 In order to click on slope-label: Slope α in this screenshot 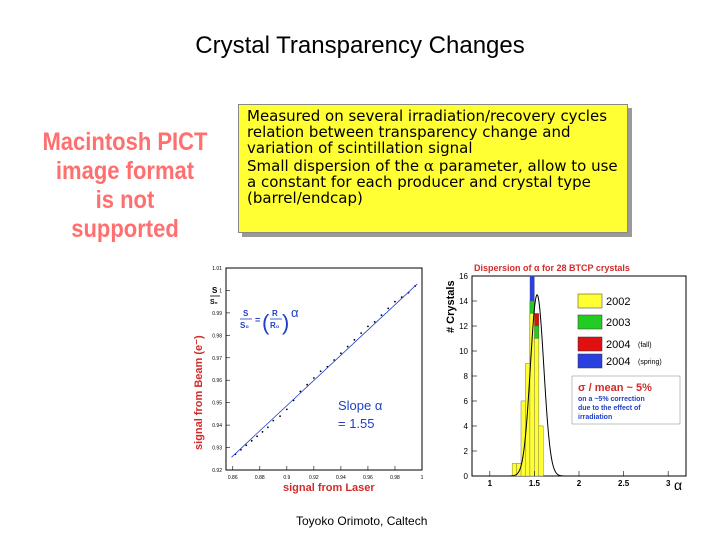, I will do `click(360, 405)`.